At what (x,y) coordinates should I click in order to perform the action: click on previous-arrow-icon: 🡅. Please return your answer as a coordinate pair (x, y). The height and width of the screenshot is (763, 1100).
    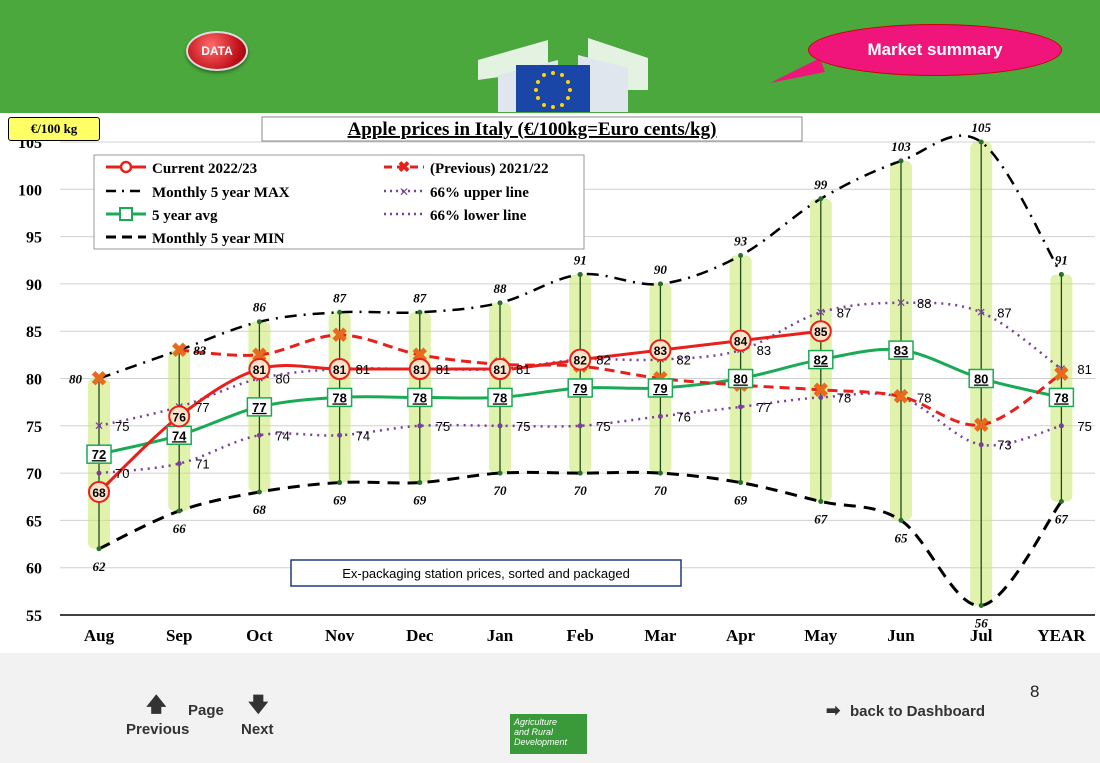
    Looking at the image, I should click on (156, 705).